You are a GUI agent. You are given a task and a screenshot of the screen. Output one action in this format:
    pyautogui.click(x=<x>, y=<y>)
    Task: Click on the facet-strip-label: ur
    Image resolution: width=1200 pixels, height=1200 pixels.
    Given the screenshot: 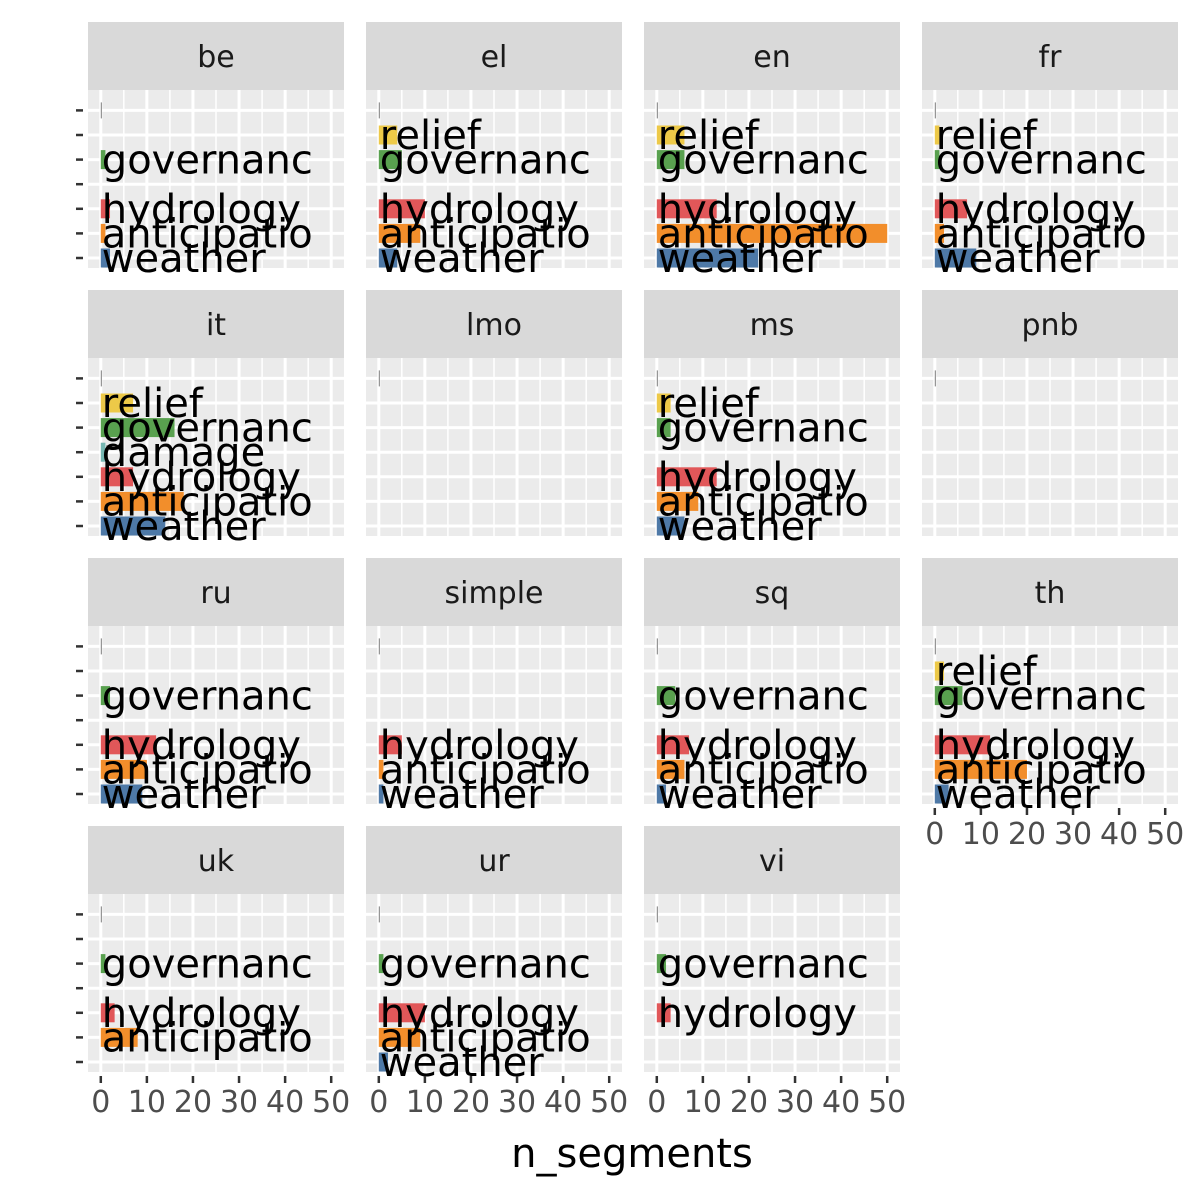 What is the action you would take?
    pyautogui.click(x=494, y=861)
    